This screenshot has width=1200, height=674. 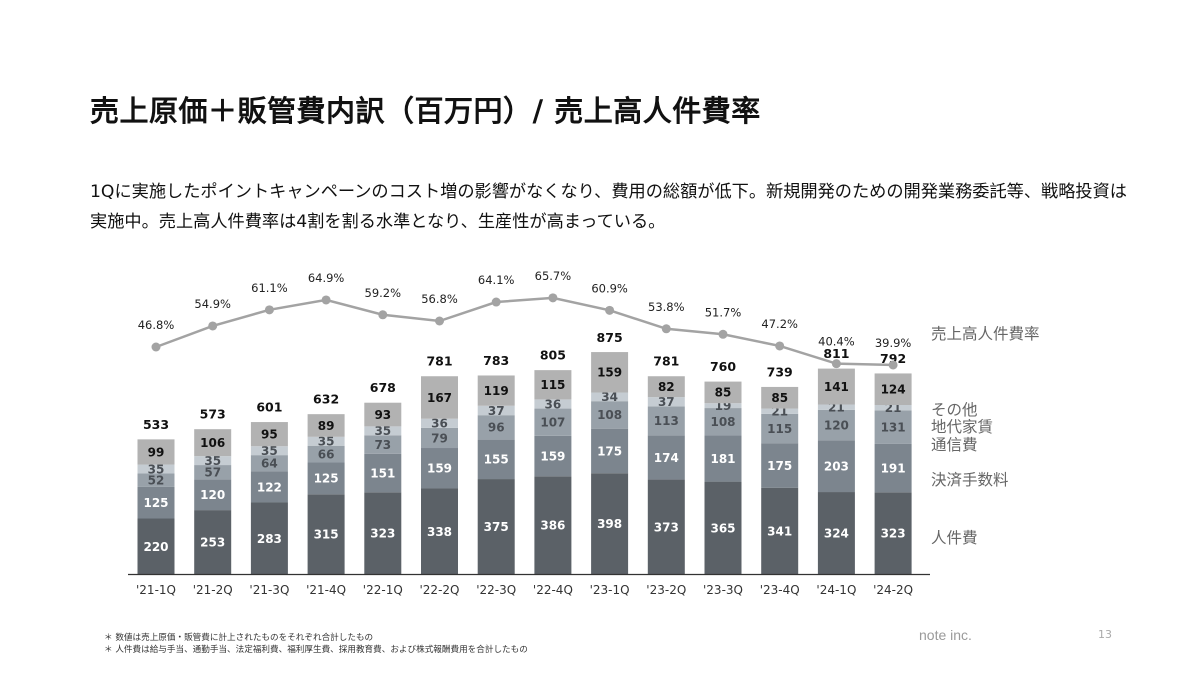 I want to click on footnote-1: ＊ 数値は売上原価・販管費に計上されたものをそれぞれ合計したもの, so click(x=239, y=638).